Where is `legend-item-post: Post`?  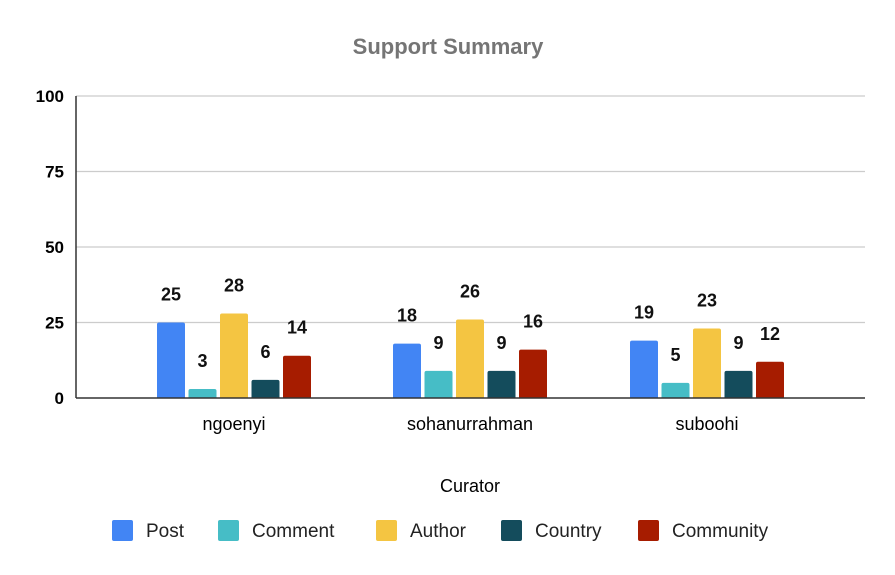 legend-item-post: Post is located at coordinates (148, 531).